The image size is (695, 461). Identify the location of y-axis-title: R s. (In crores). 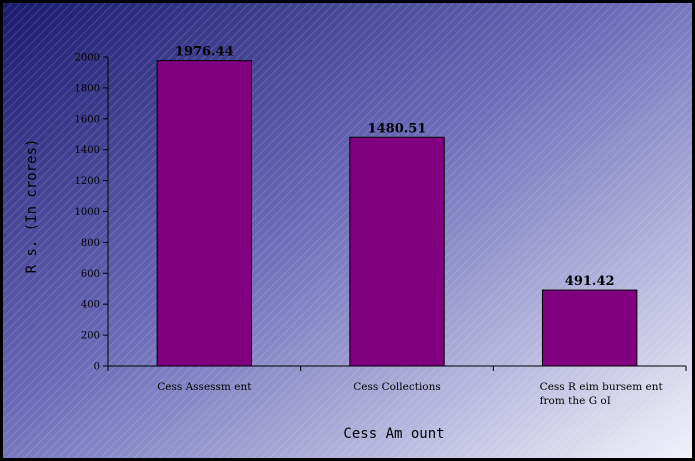
(32, 206).